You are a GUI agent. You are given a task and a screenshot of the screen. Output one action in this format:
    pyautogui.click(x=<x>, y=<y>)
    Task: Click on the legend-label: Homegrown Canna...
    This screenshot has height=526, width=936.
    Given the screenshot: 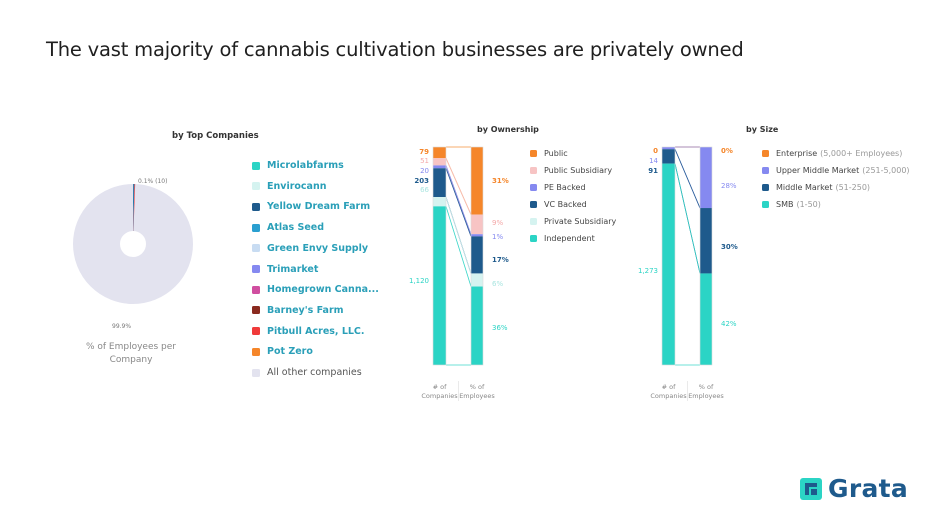 What is the action you would take?
    pyautogui.click(x=323, y=290)
    